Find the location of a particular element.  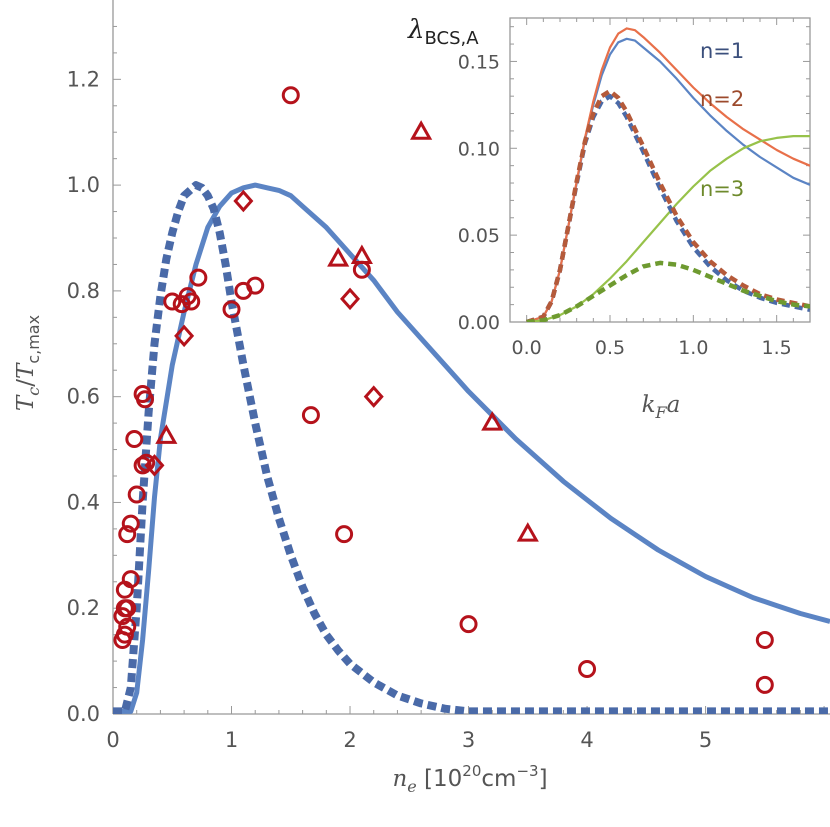

inset-x-tick-label: 1.5 is located at coordinates (777, 348).